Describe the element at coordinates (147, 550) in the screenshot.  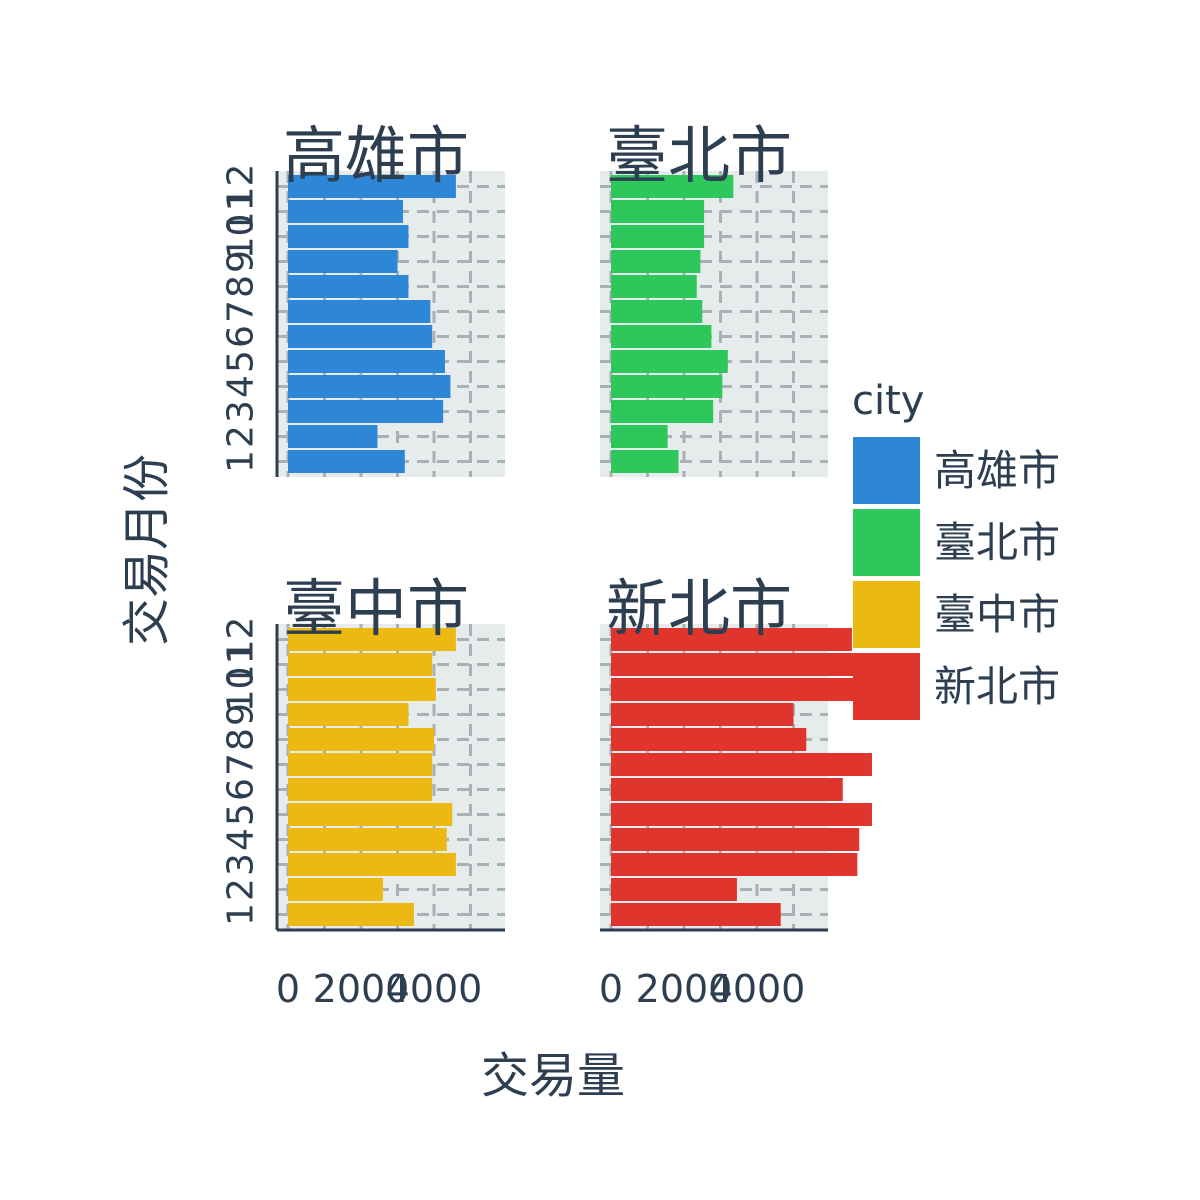
I see `y-axis-label: 交易月份` at that location.